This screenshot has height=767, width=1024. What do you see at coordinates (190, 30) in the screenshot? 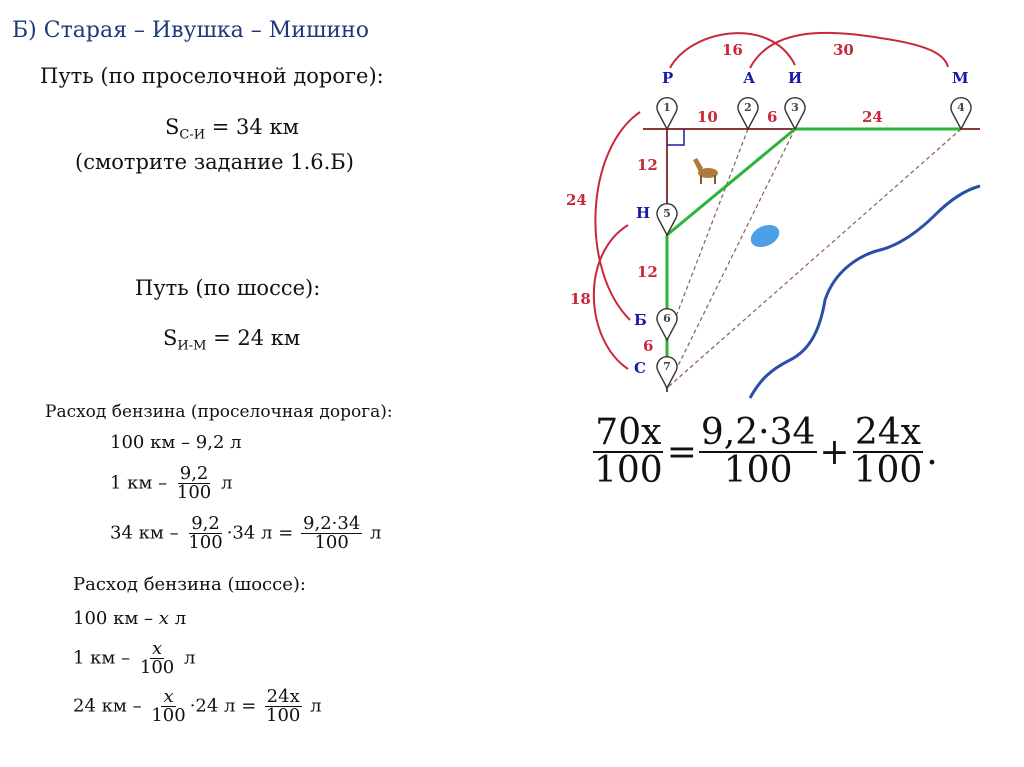
I see `slide-title: Б) Старая – Ивушка – Мишино` at bounding box center [190, 30].